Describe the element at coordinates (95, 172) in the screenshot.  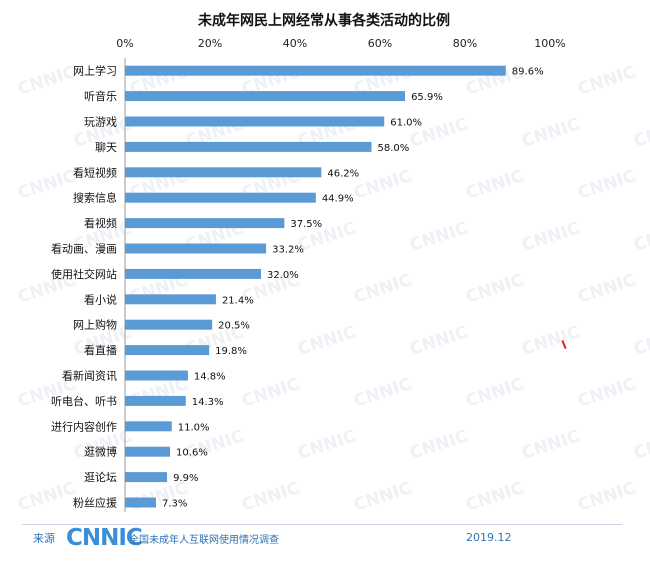
I see `category-label: 看短视频` at that location.